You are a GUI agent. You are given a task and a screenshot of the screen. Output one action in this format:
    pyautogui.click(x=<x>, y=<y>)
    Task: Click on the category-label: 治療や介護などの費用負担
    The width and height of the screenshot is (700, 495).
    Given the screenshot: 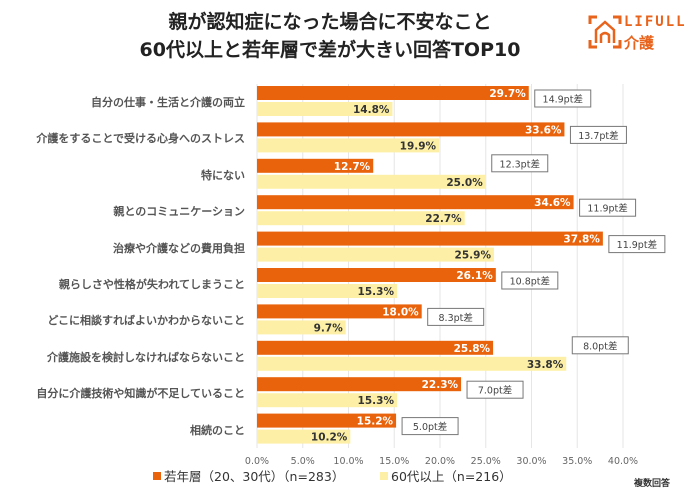 What is the action you would take?
    pyautogui.click(x=179, y=248)
    